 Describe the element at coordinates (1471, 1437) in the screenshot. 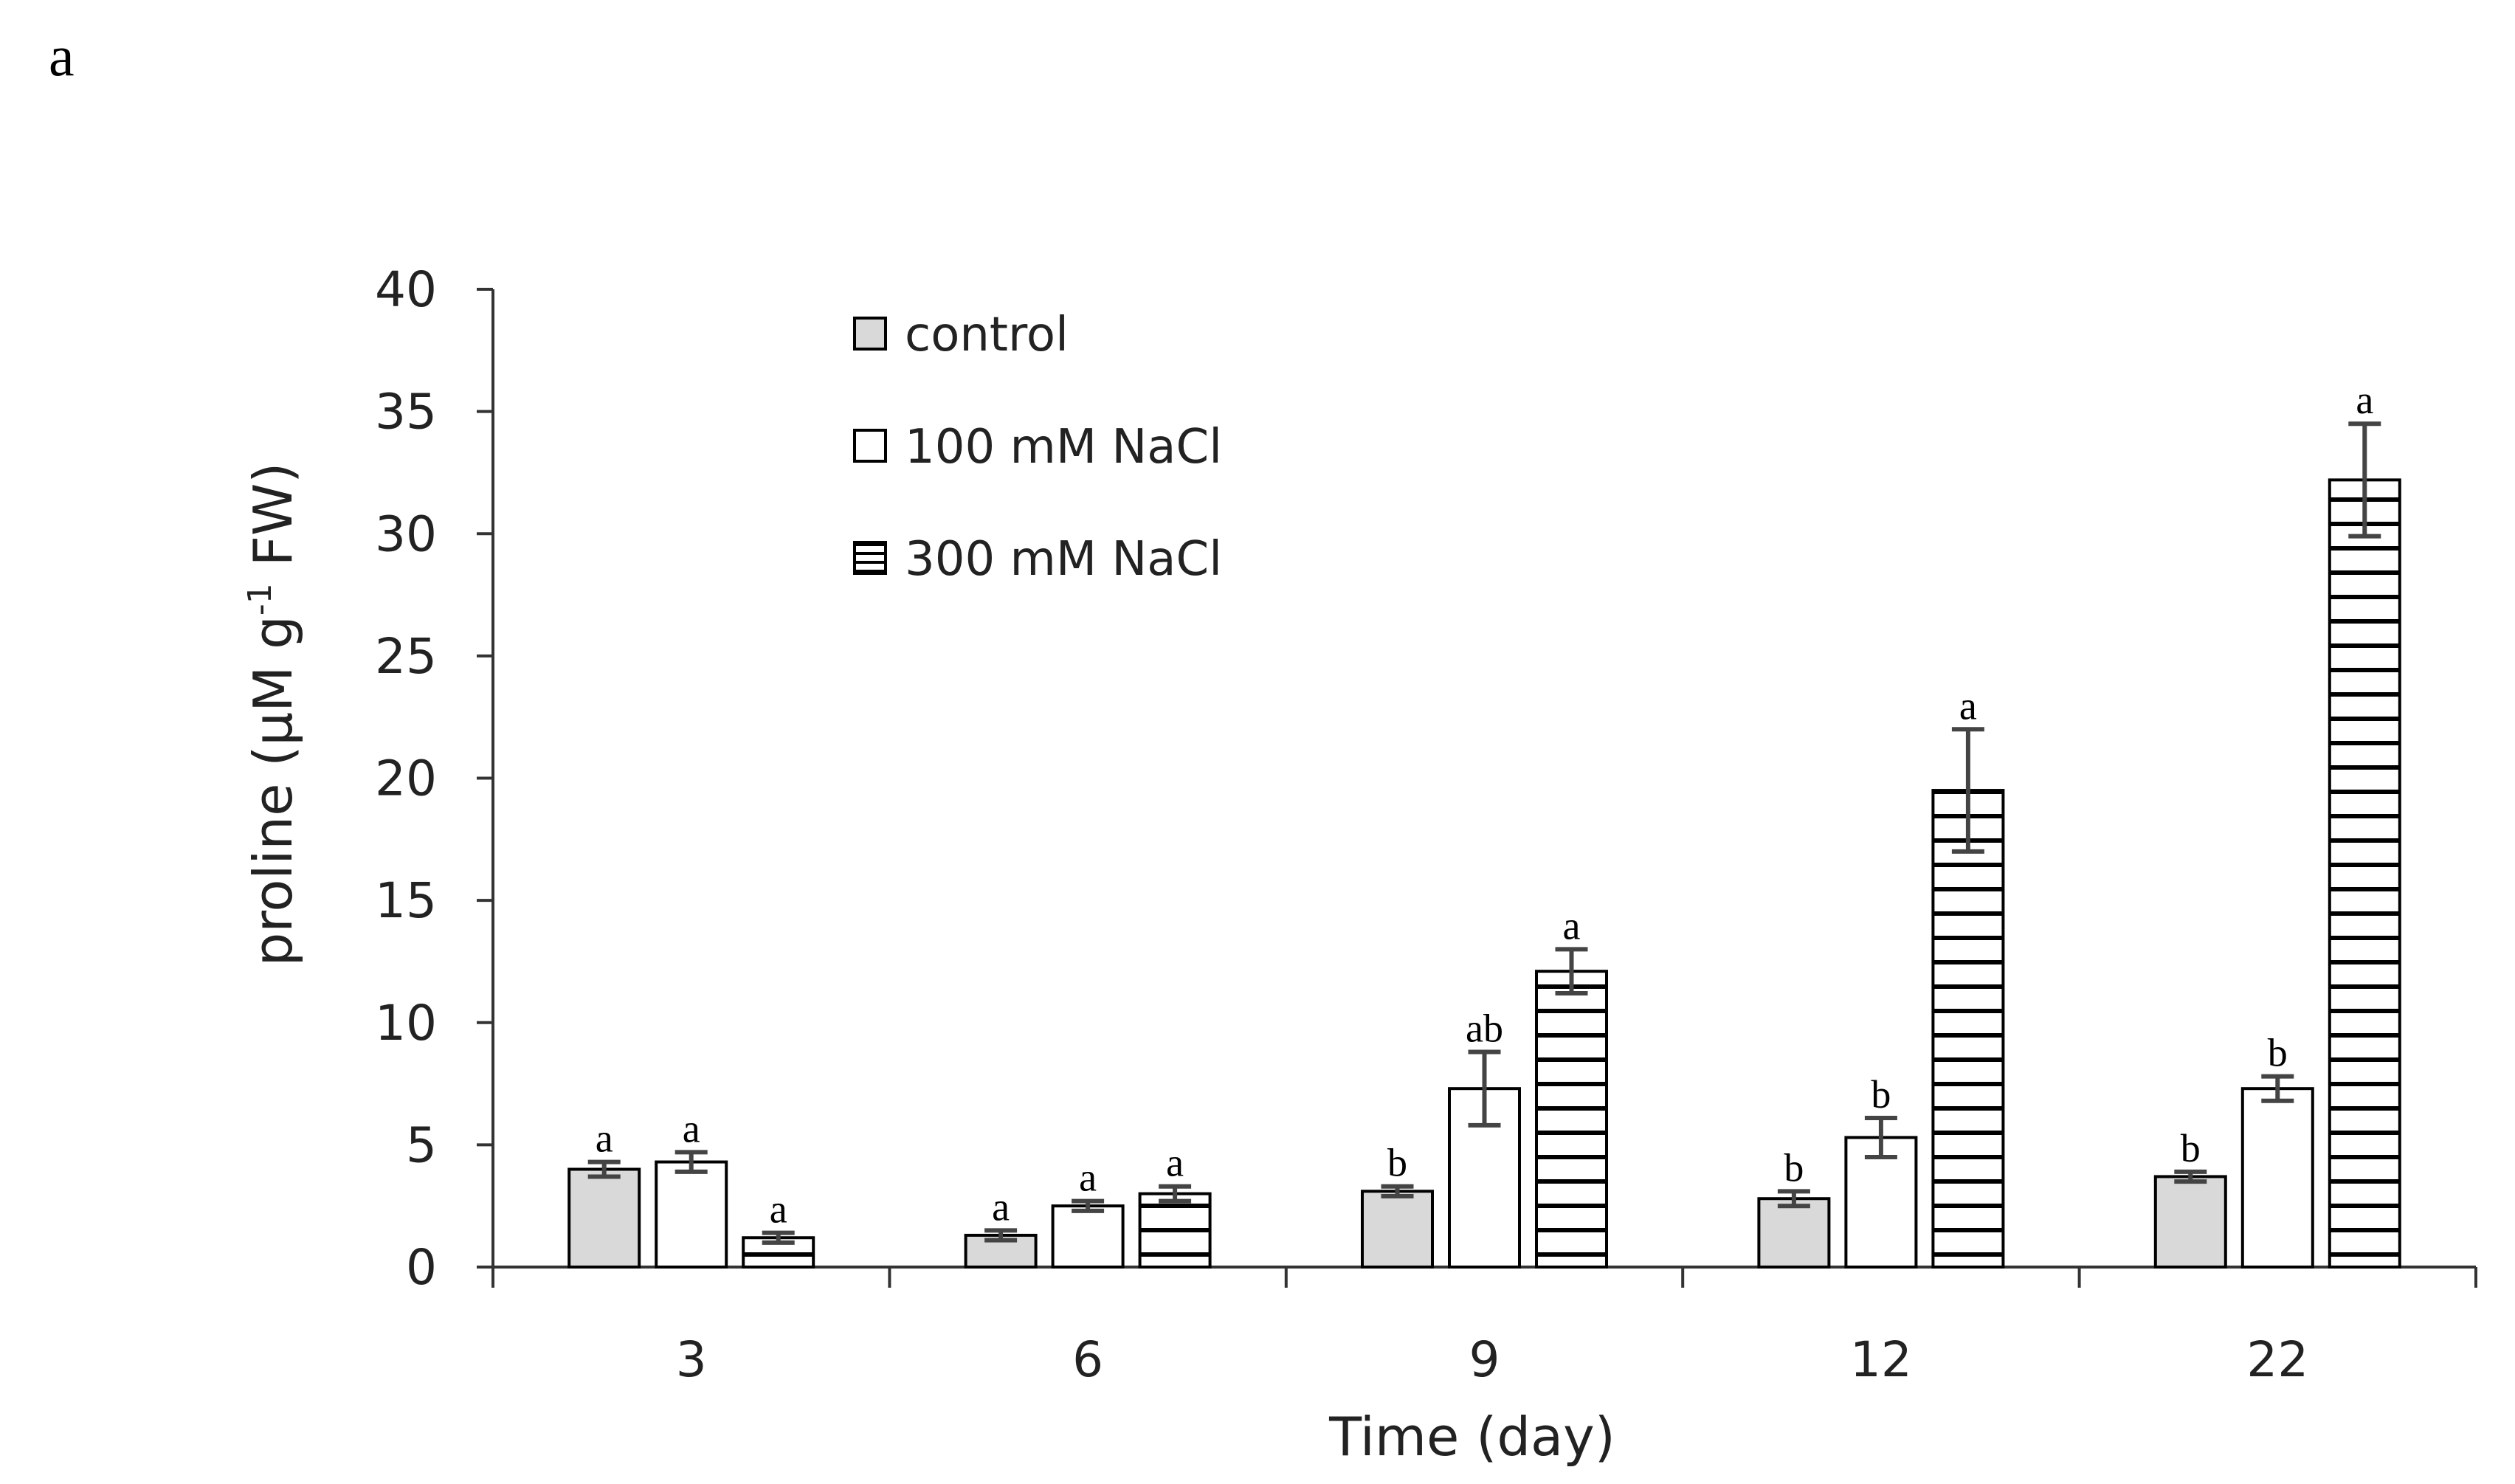

I see `x-axis-title: Time (day)` at that location.